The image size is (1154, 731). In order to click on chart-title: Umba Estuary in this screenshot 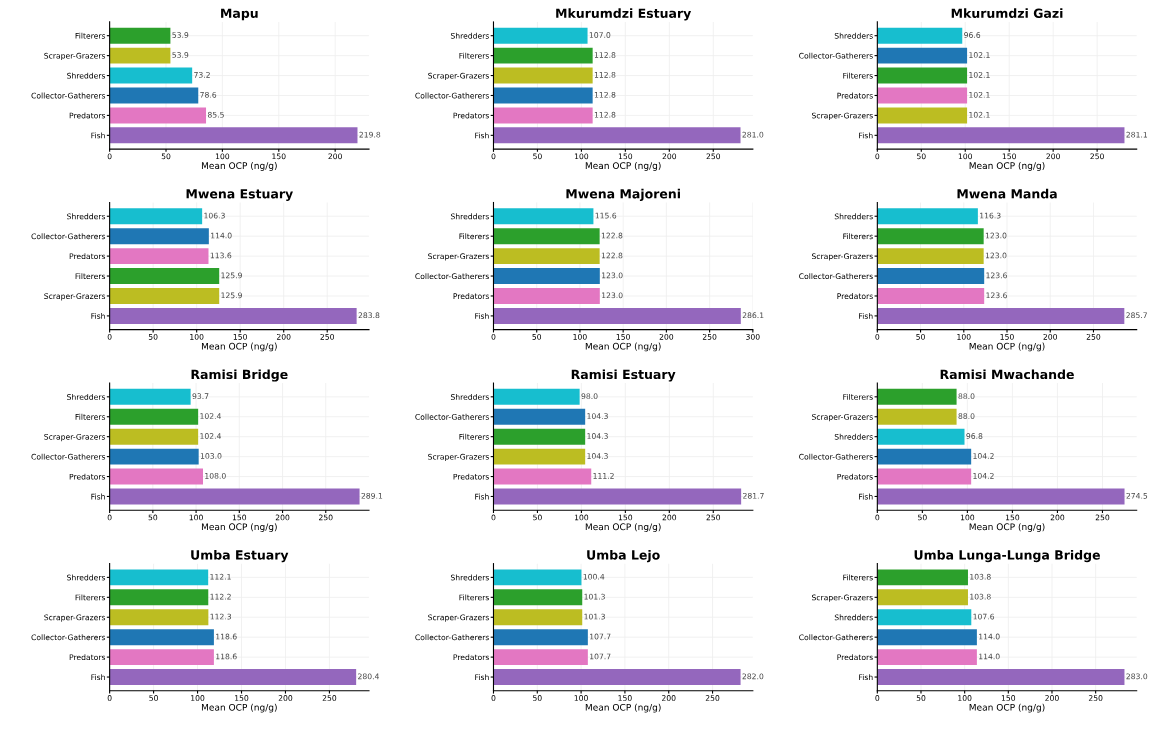, I will do `click(240, 556)`.